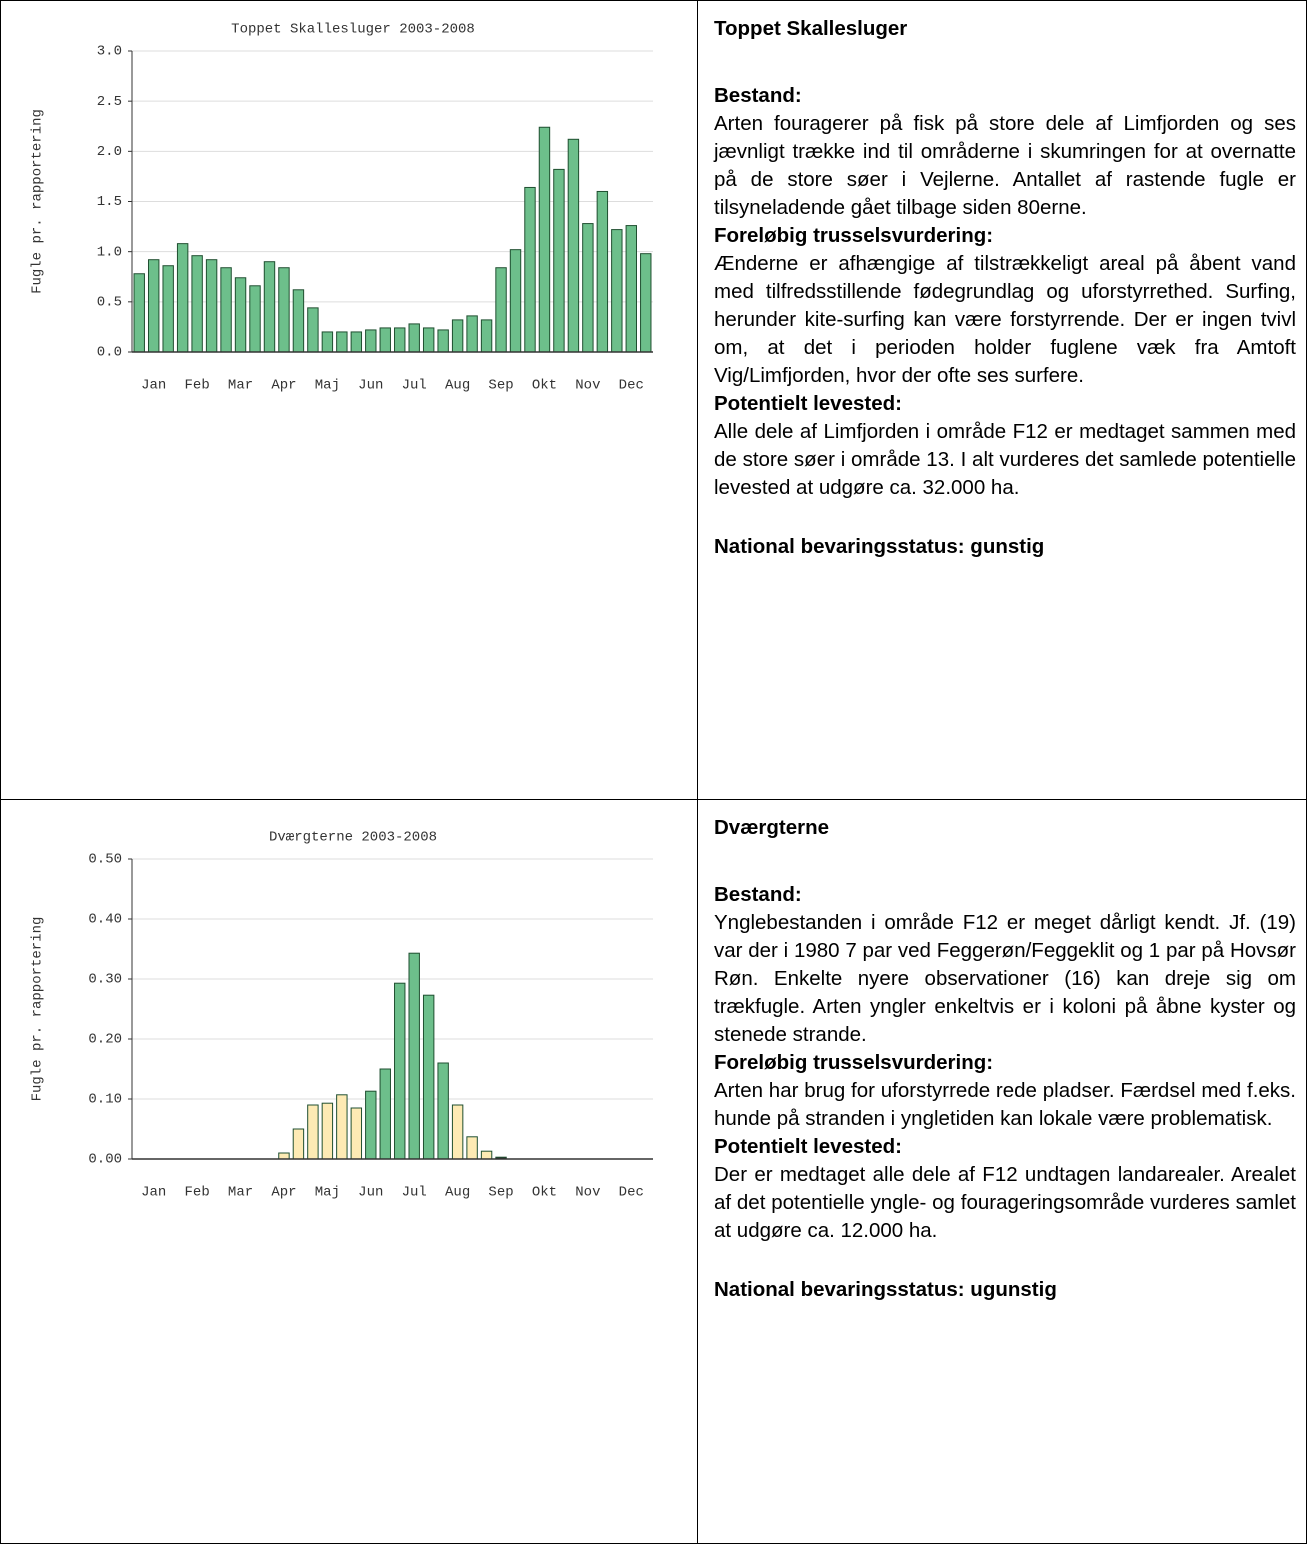  I want to click on chart-title: Toppet Skallesluger 2003-2008, so click(353, 30).